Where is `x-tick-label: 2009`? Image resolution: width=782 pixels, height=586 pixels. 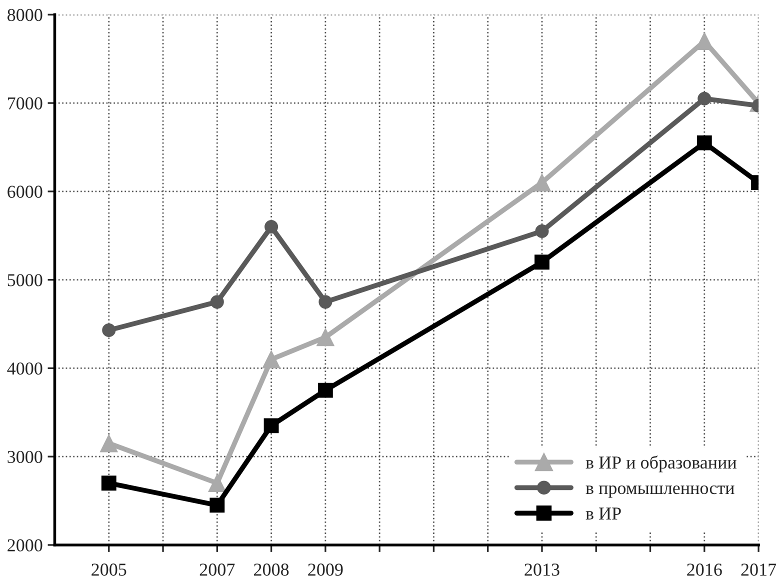 x-tick-label: 2009 is located at coordinates (325, 570).